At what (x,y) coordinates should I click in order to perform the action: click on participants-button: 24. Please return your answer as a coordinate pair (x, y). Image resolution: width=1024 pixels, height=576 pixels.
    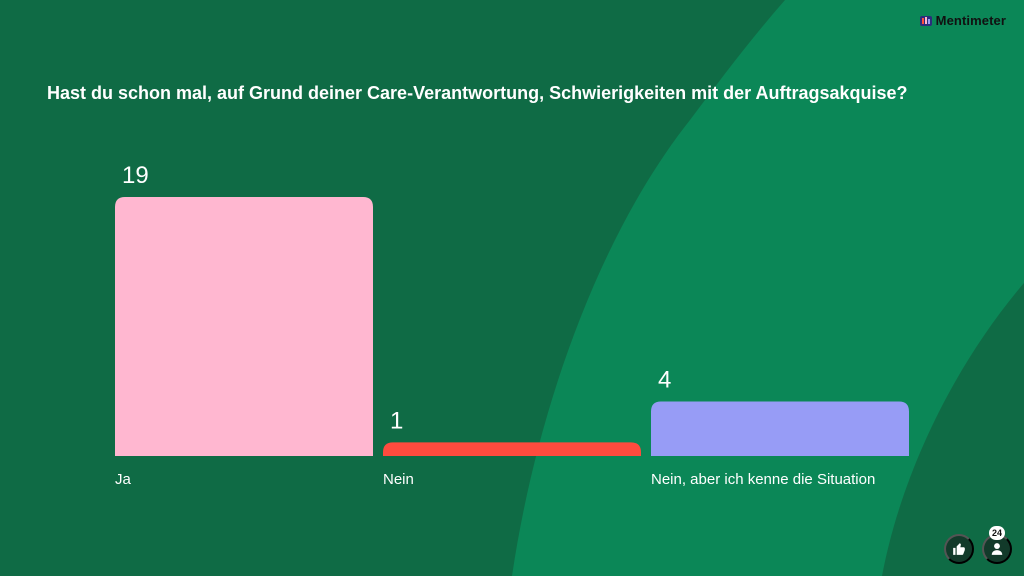
    Looking at the image, I should click on (997, 545).